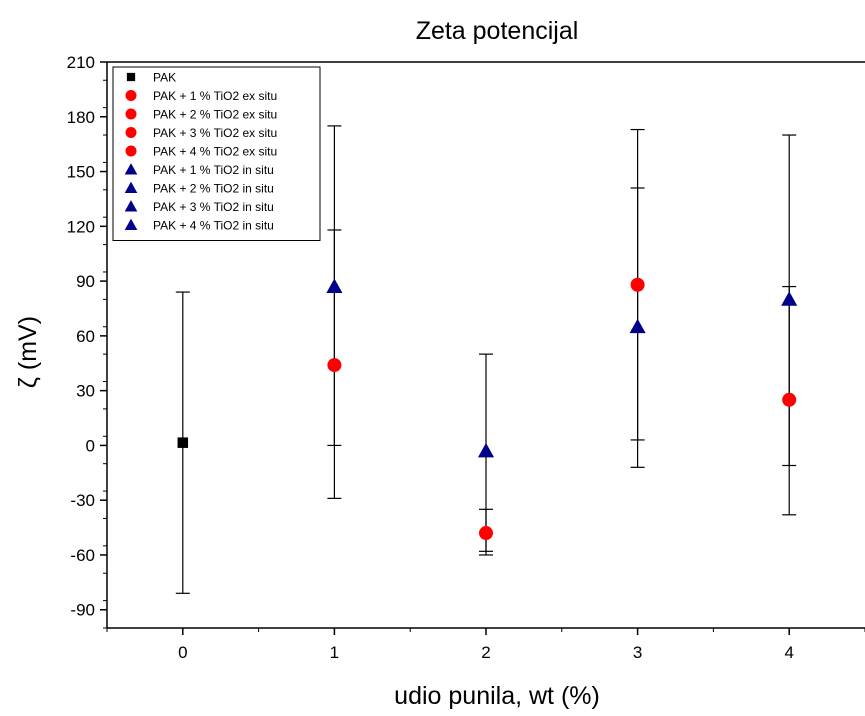 The width and height of the screenshot is (865, 716). Describe the element at coordinates (334, 652) in the screenshot. I see `x-tick-label: 1` at that location.